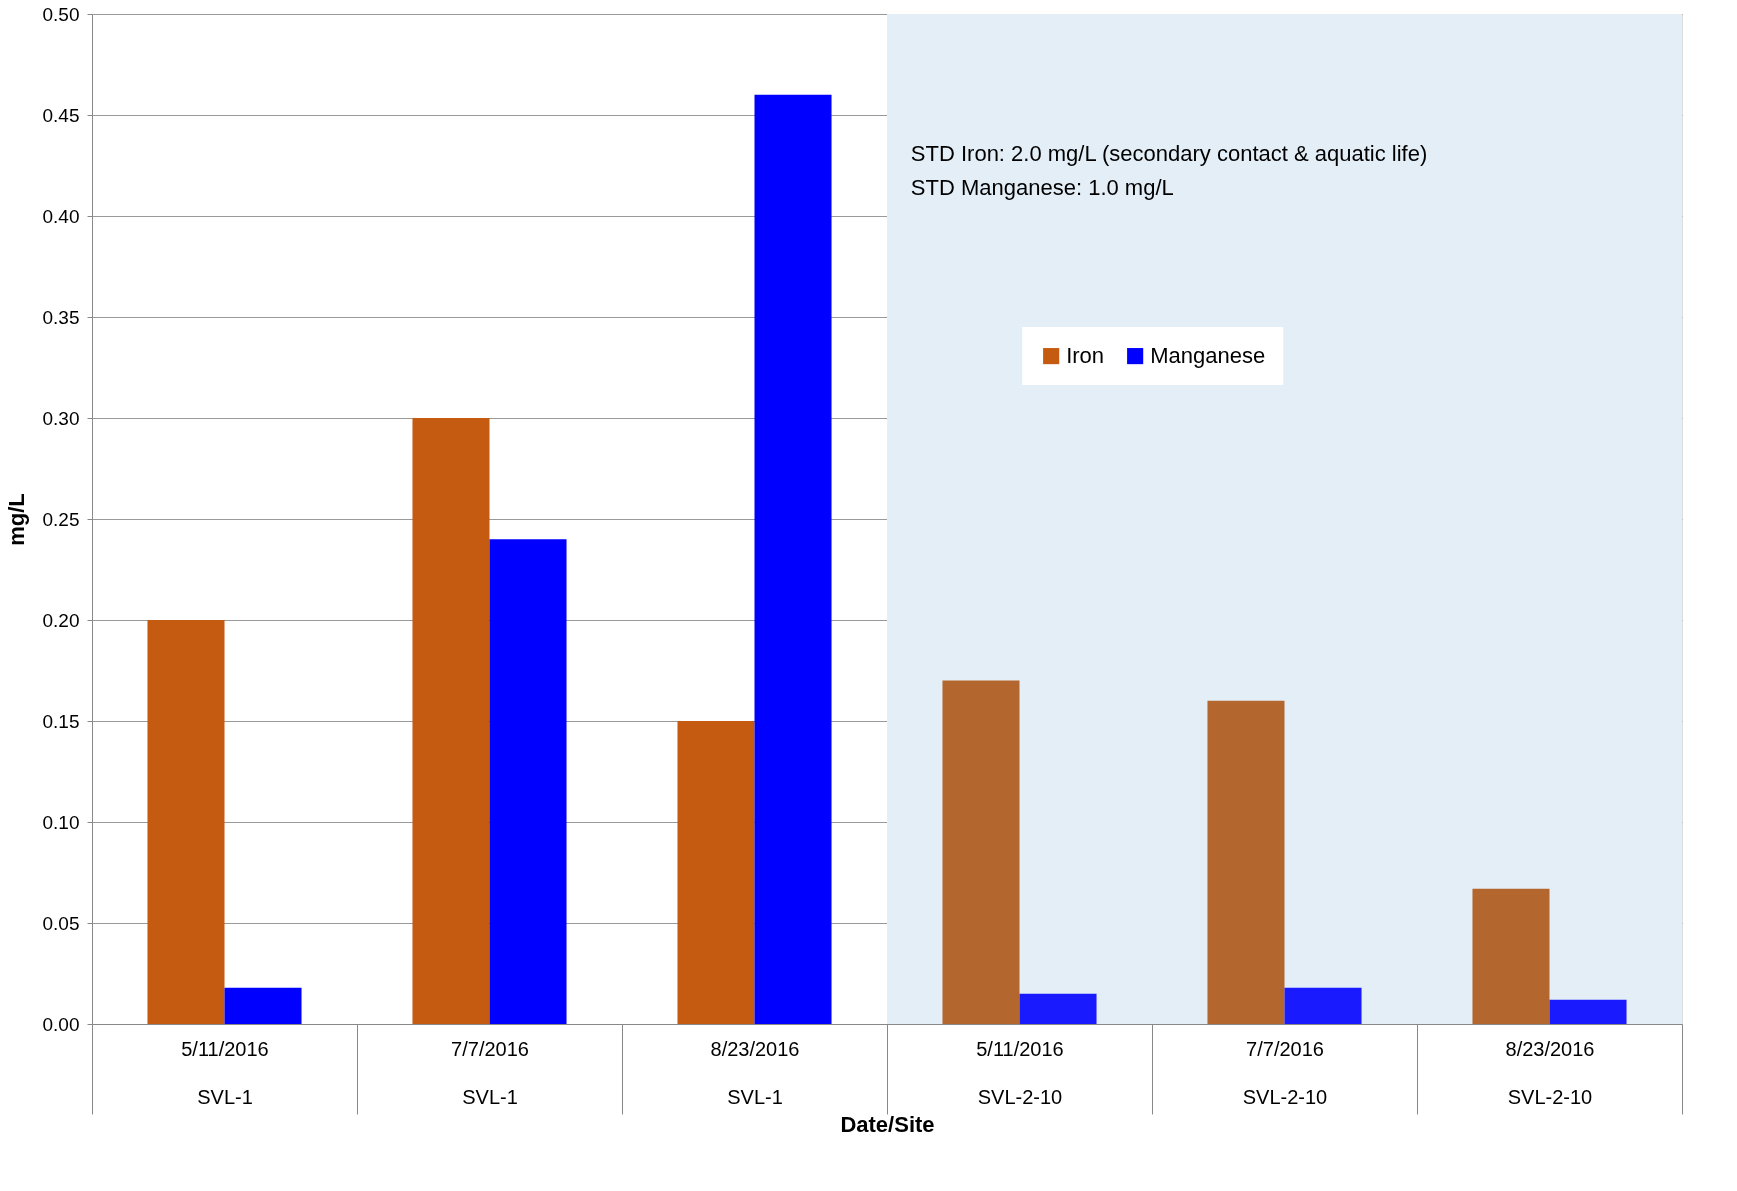  What do you see at coordinates (61, 216) in the screenshot?
I see `y-tick-label: 0.40` at bounding box center [61, 216].